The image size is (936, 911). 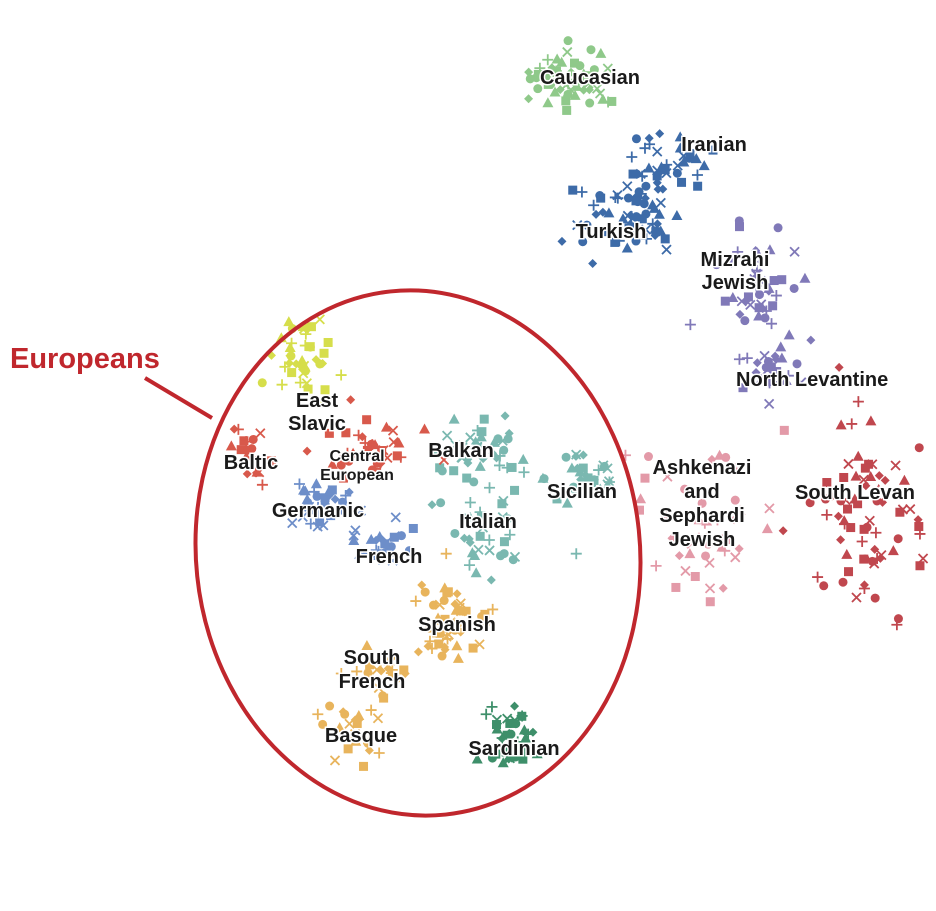 I want to click on point-french, so click(x=371, y=538).